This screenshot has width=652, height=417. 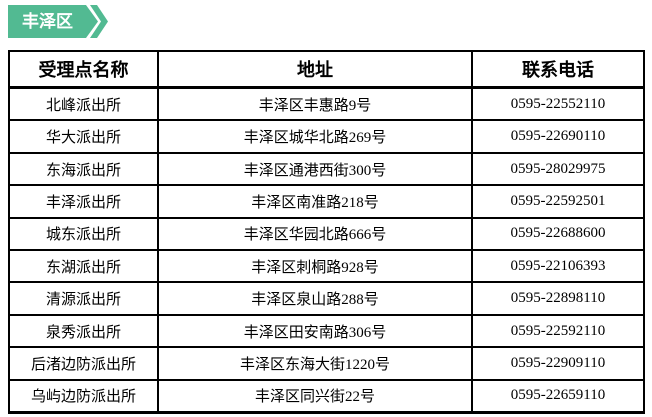 What do you see at coordinates (314, 234) in the screenshot?
I see `cell-address: 丰泽区华园北路666号` at bounding box center [314, 234].